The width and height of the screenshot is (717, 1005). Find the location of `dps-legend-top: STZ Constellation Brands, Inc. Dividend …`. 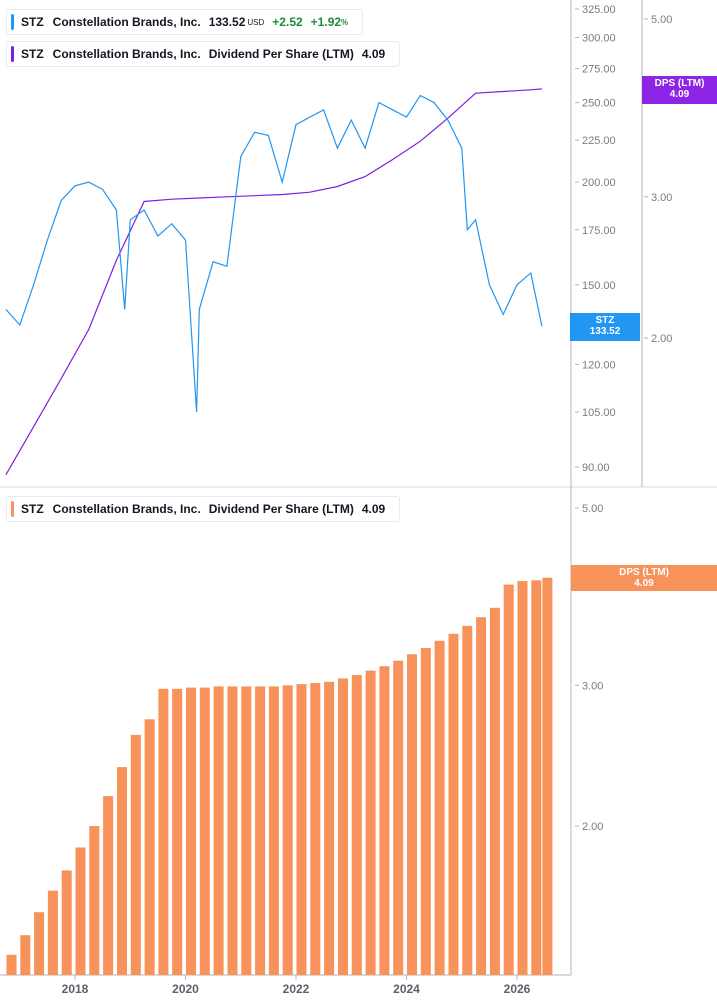

dps-legend-top: STZ Constellation Brands, Inc. Dividend … is located at coordinates (203, 54).